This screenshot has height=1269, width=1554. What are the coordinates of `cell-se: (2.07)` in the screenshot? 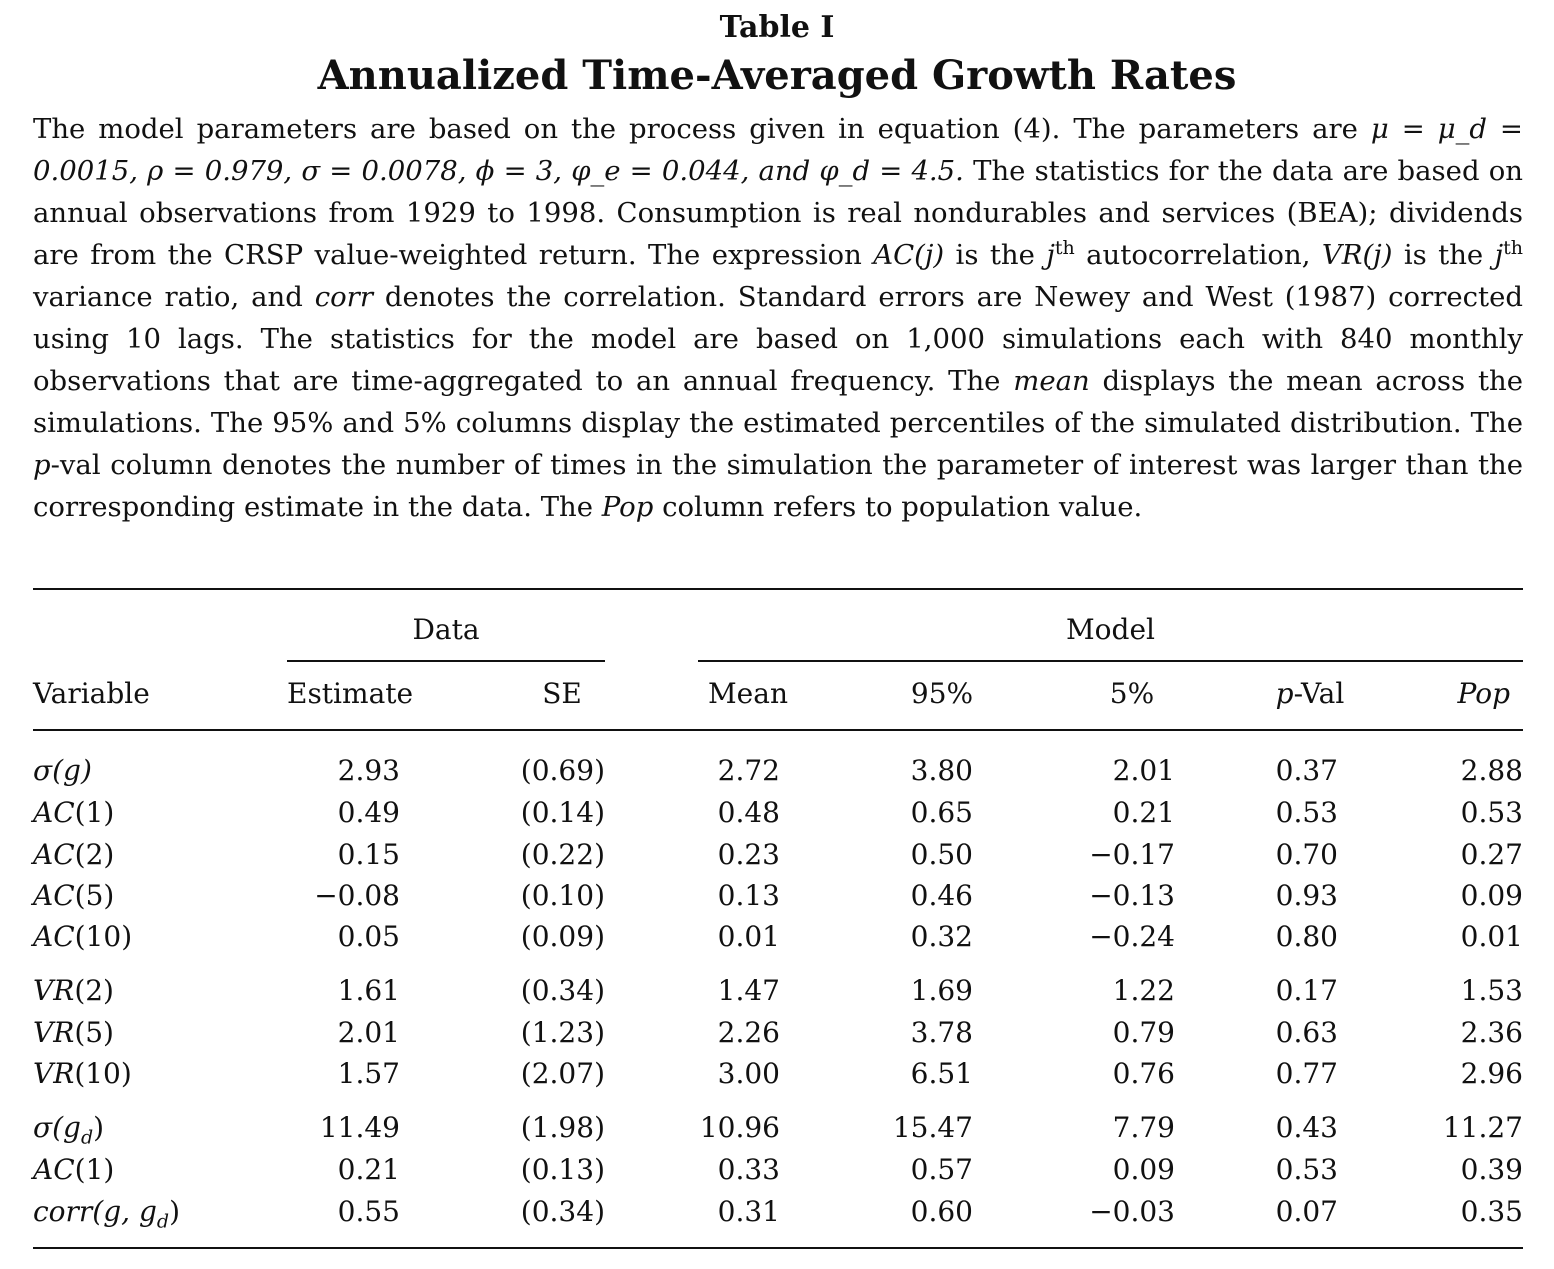 It's located at (562, 1073).